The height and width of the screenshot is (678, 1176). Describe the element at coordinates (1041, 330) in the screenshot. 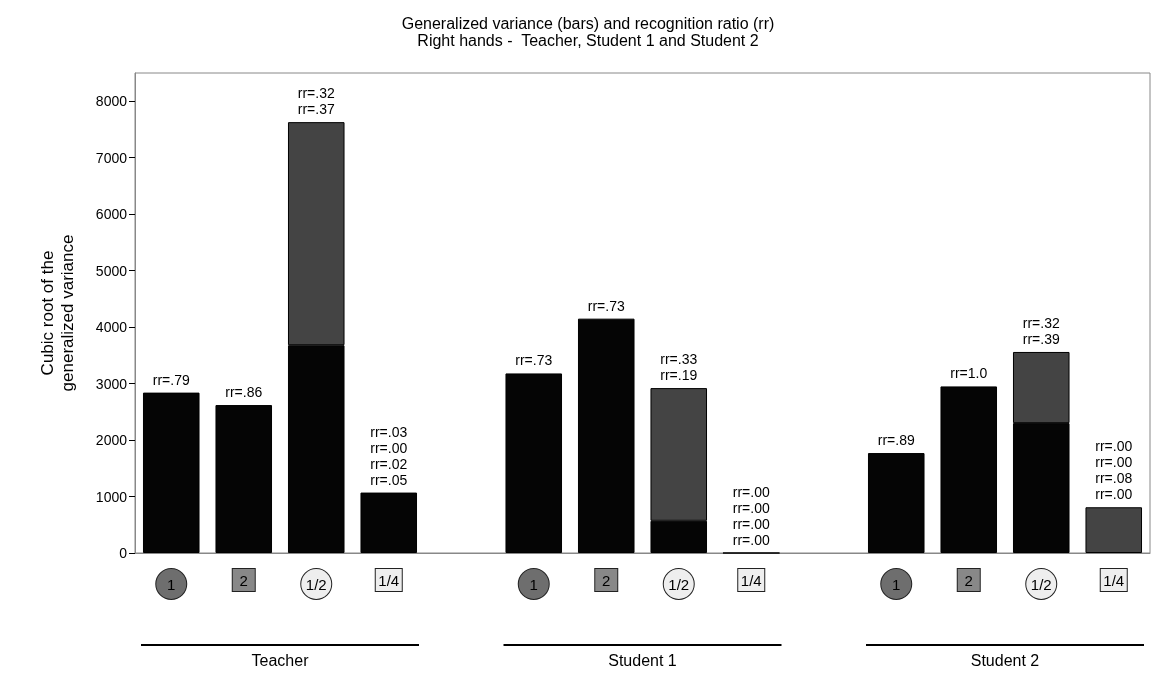

I see `annotation: rr=.32 rr=.39` at that location.